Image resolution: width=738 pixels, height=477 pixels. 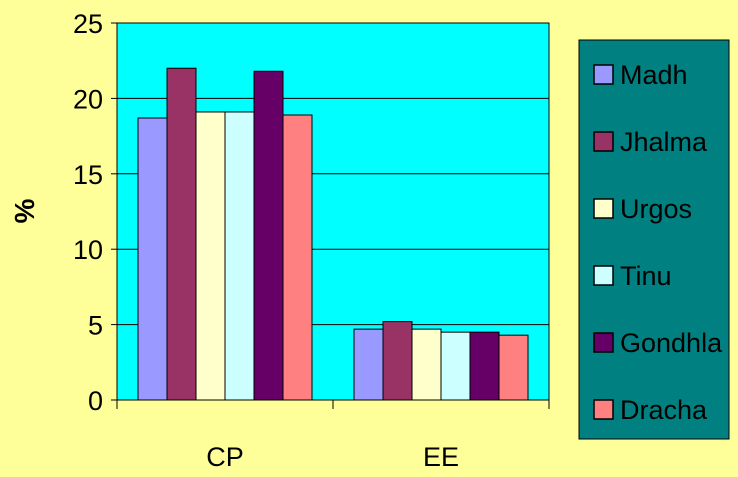 I want to click on bar-tinu-cp, so click(x=239, y=256).